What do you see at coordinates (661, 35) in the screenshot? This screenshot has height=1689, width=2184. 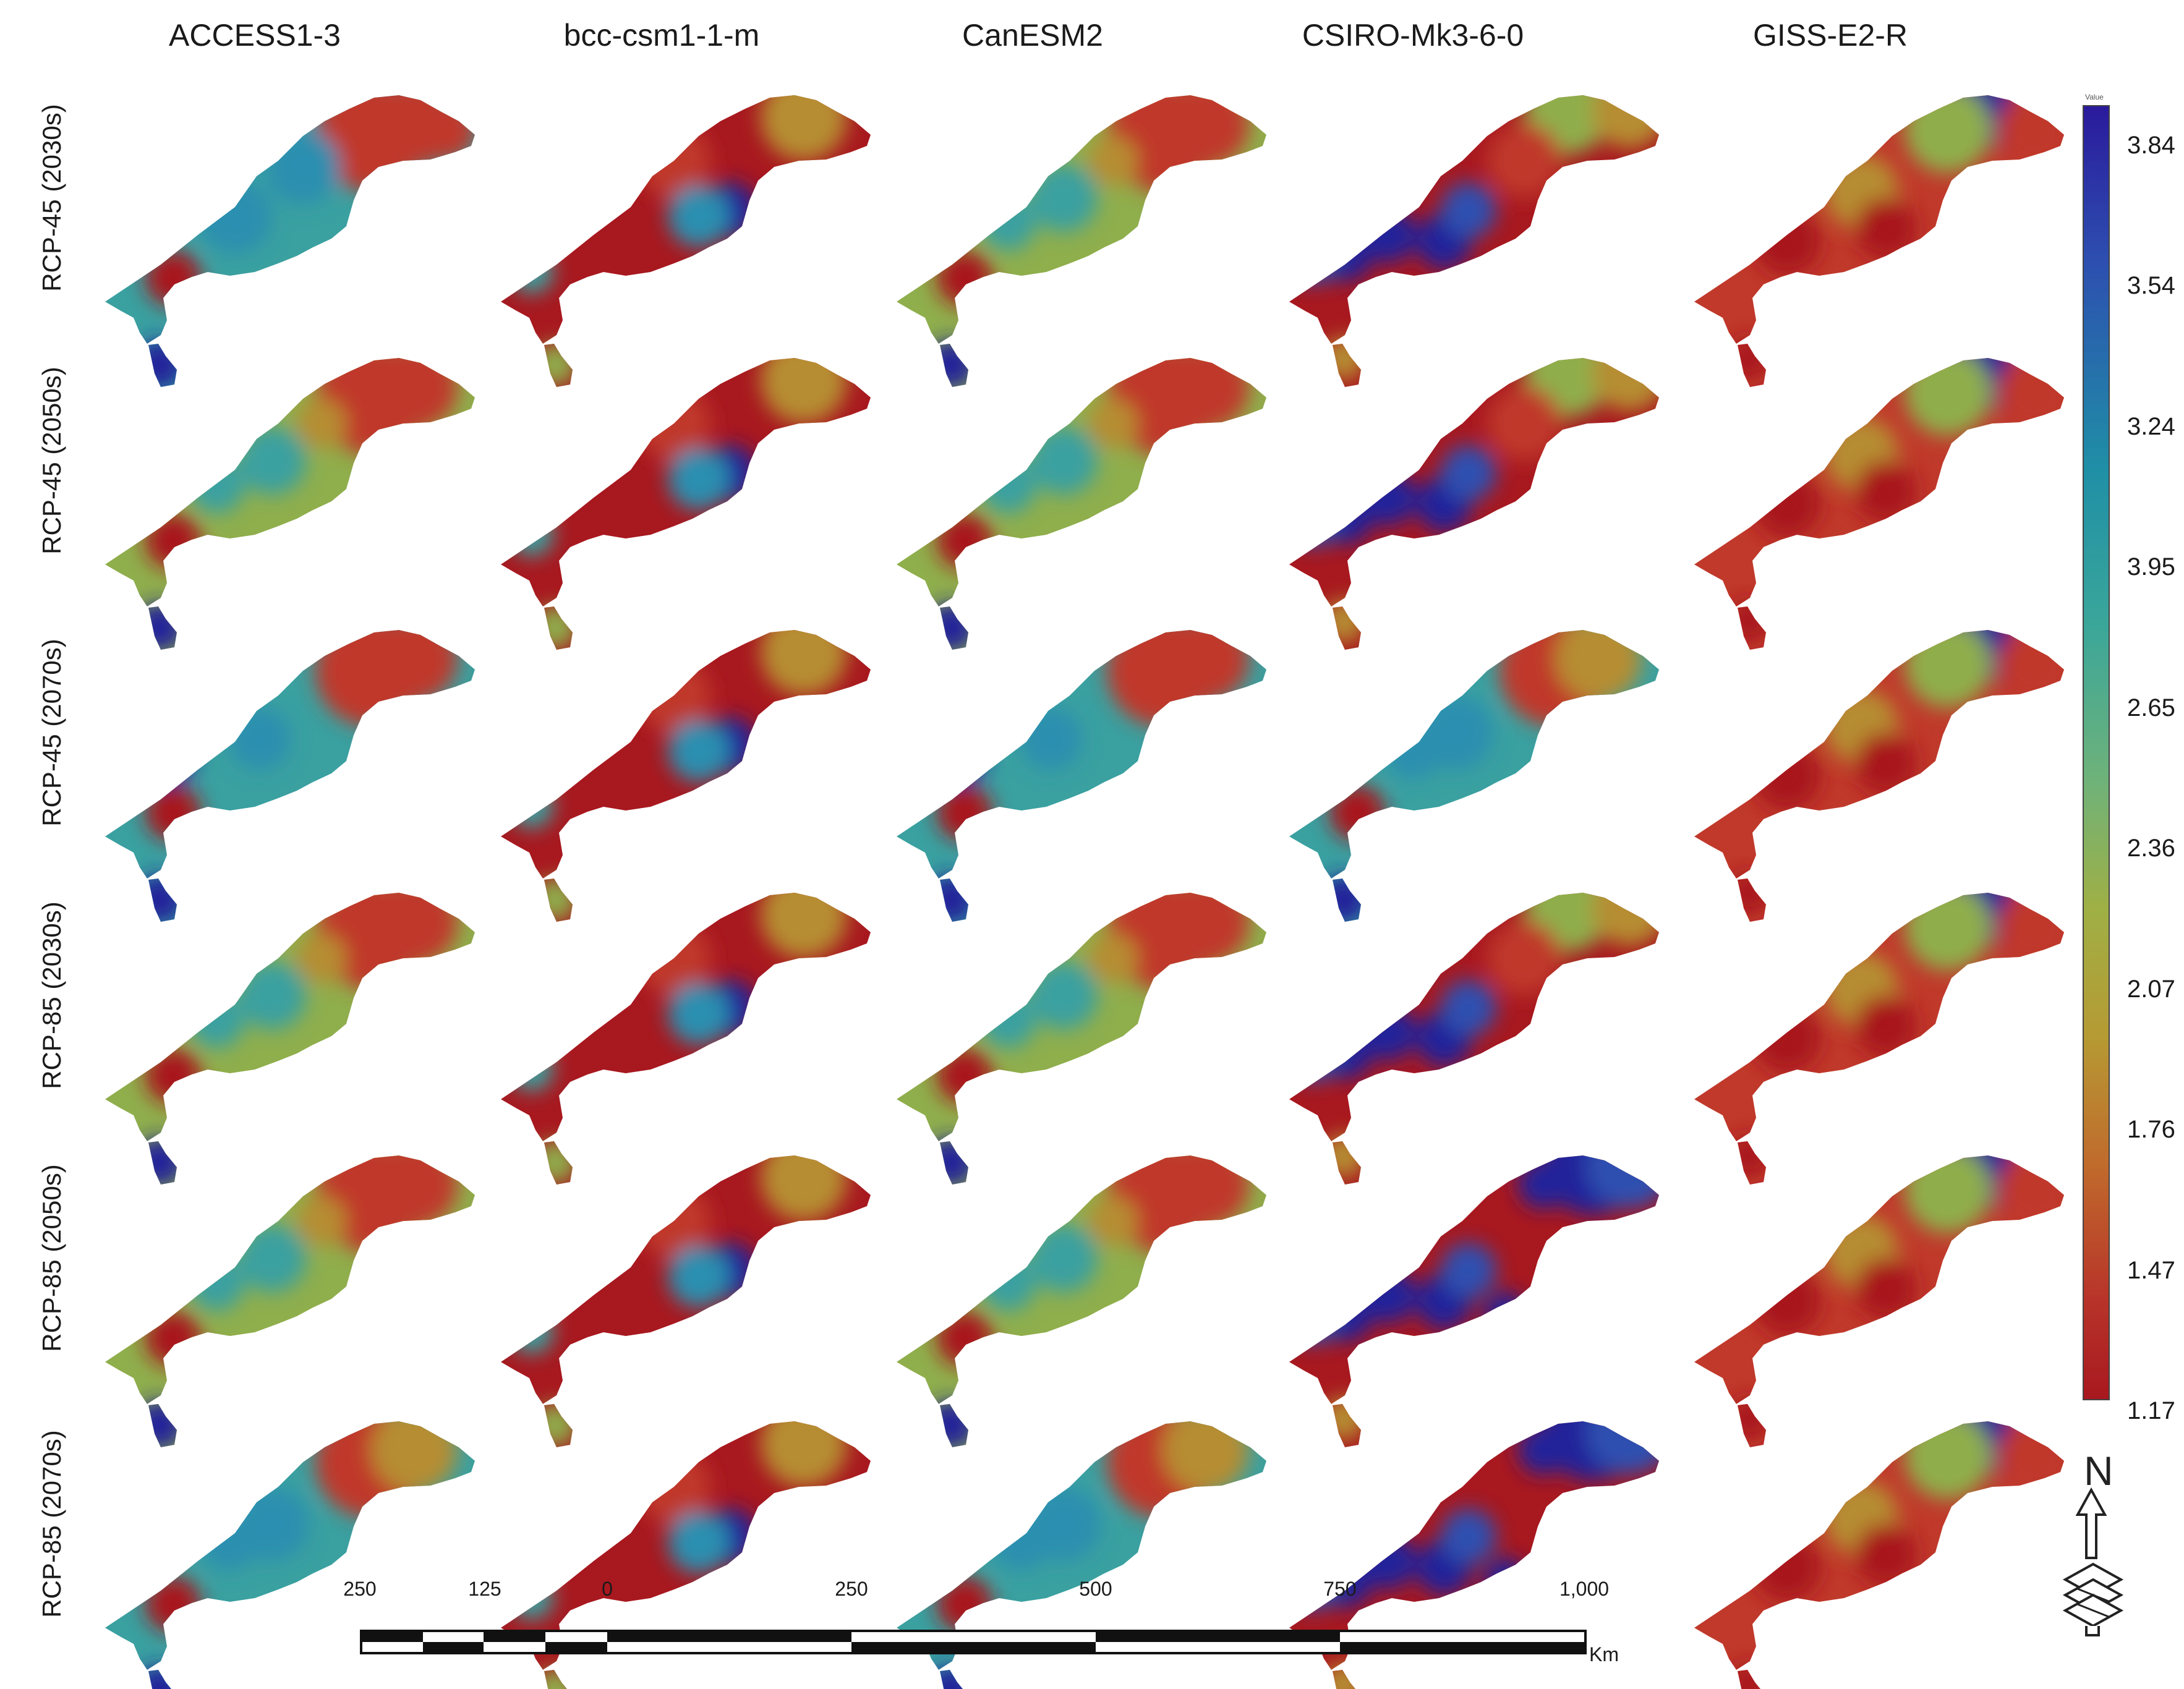 I see `column-title-bcc: bcc-csm1-1-m` at bounding box center [661, 35].